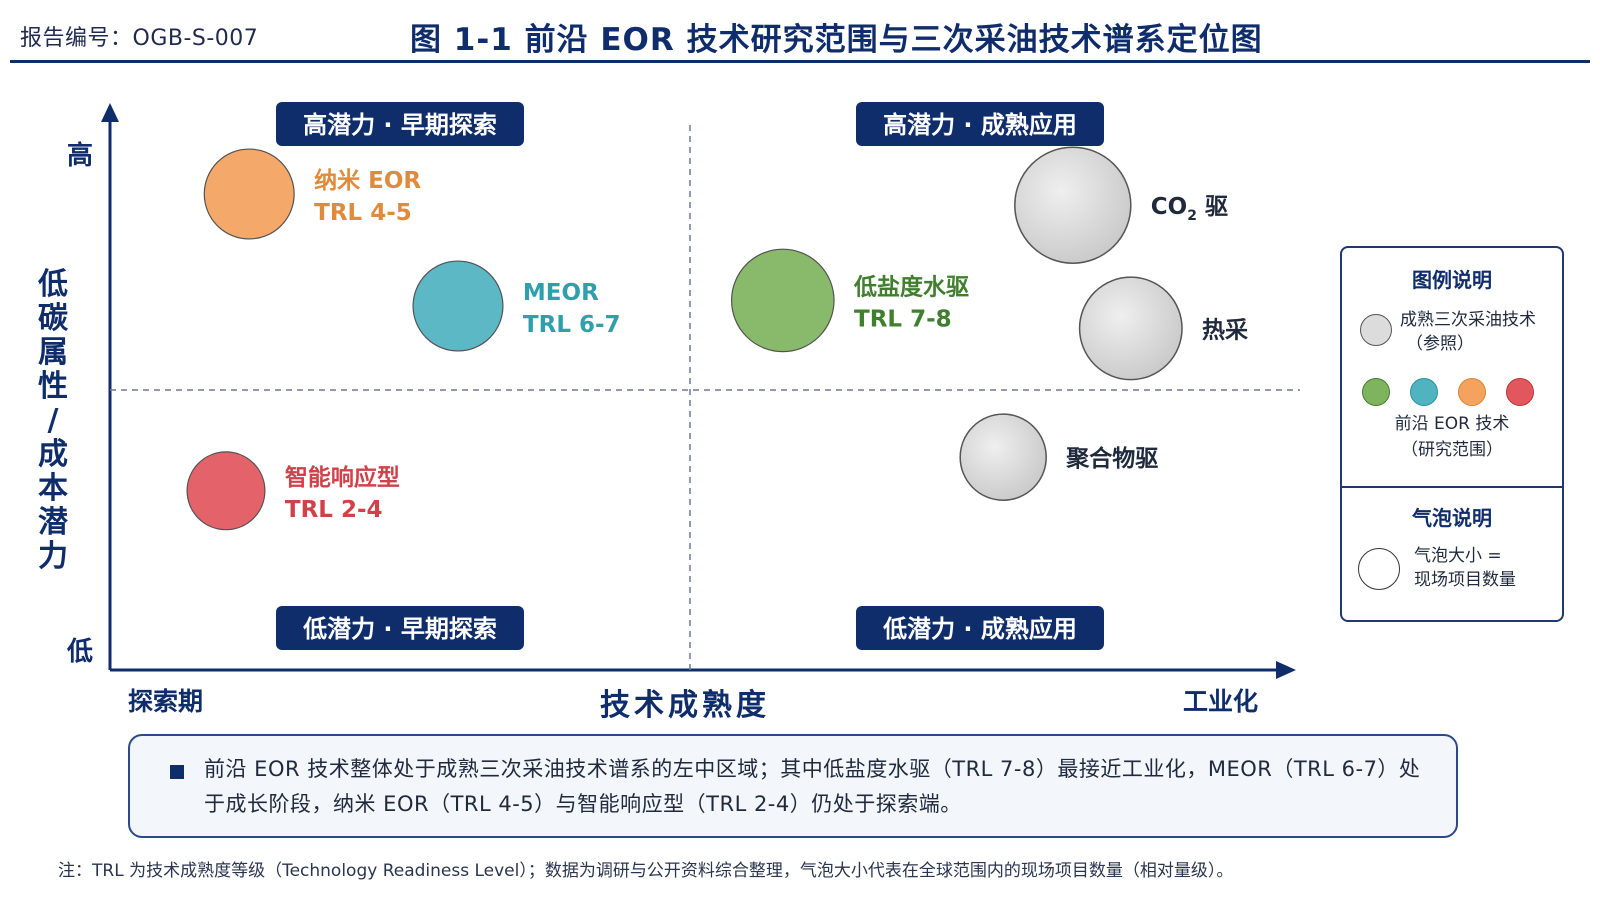 The width and height of the screenshot is (1600, 900). I want to click on y-axis-title: 低碳属性 / 成本潜力, so click(53, 421).